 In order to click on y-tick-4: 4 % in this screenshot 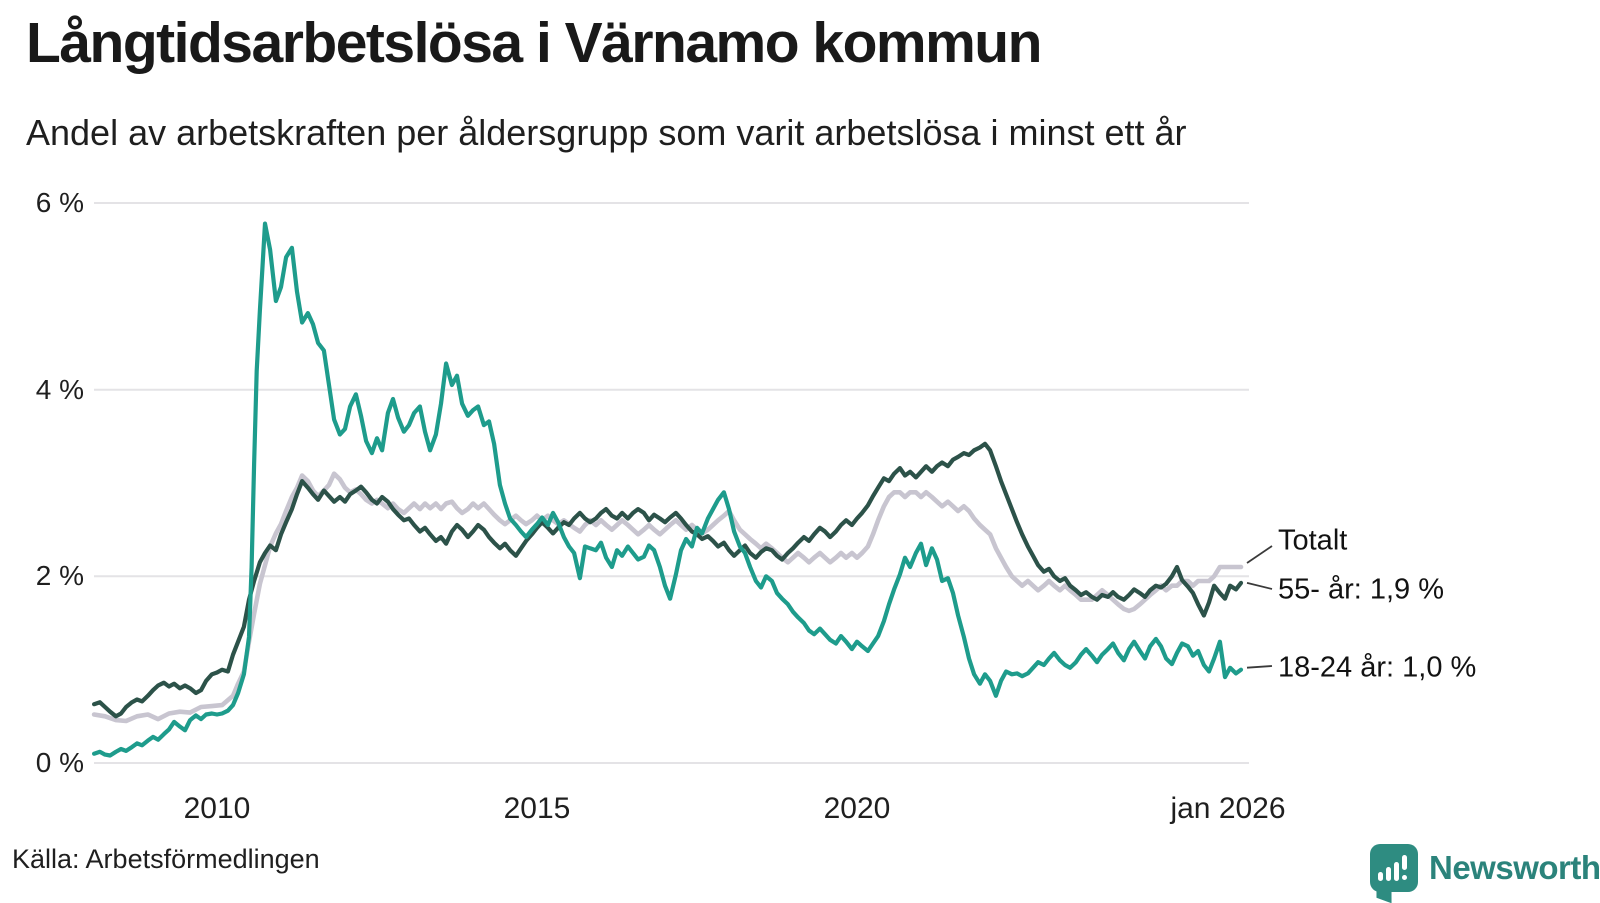, I will do `click(59, 389)`.